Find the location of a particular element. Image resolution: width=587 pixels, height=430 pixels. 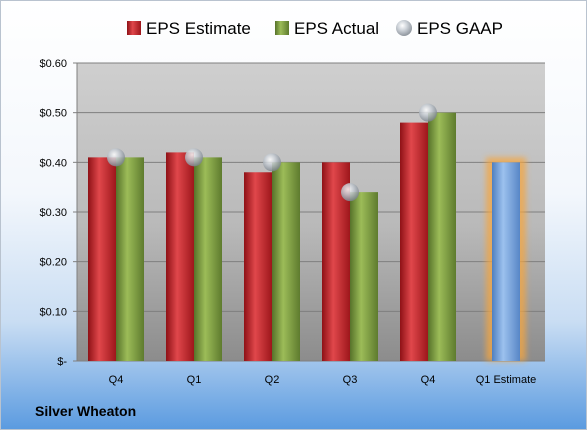

x-category-label: Q1 is located at coordinates (194, 380).